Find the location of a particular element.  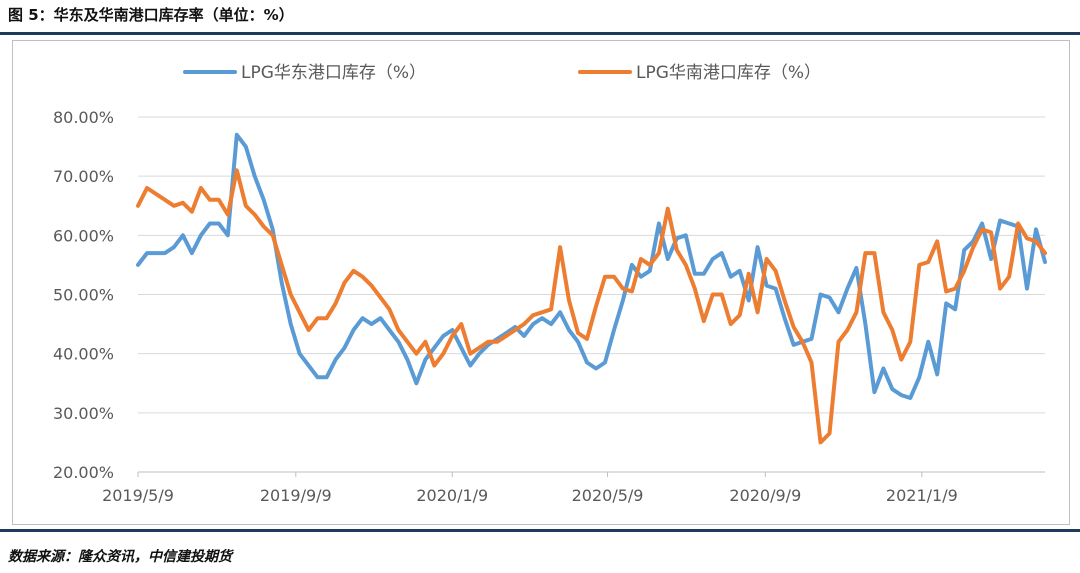

y-tick-label: 70.00% is located at coordinates (83, 176).